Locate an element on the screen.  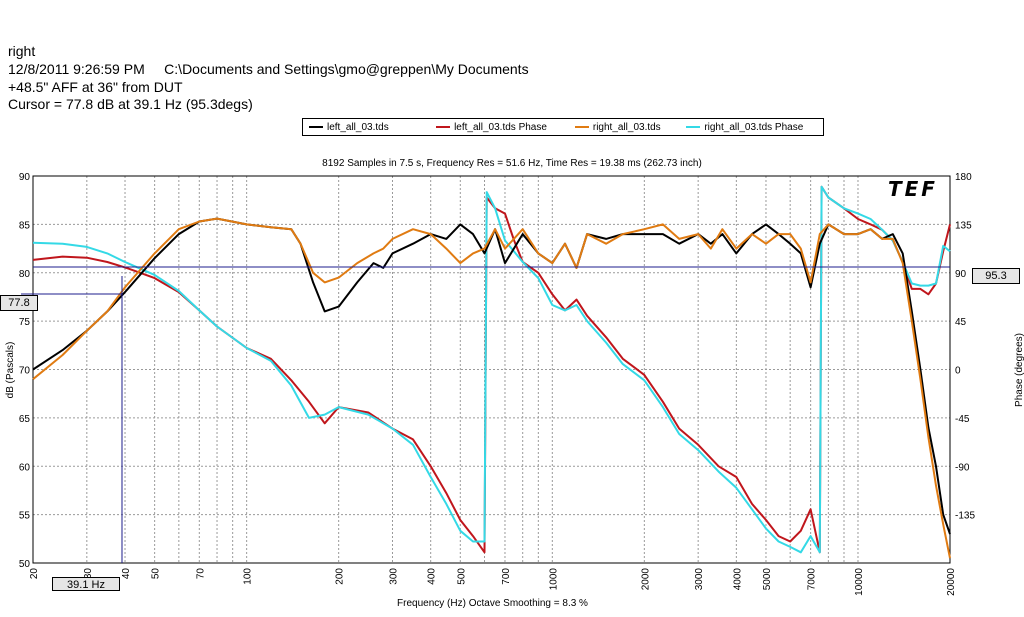
legend-label-right-phase: right_all_03.tds Phase is located at coordinates (754, 127).